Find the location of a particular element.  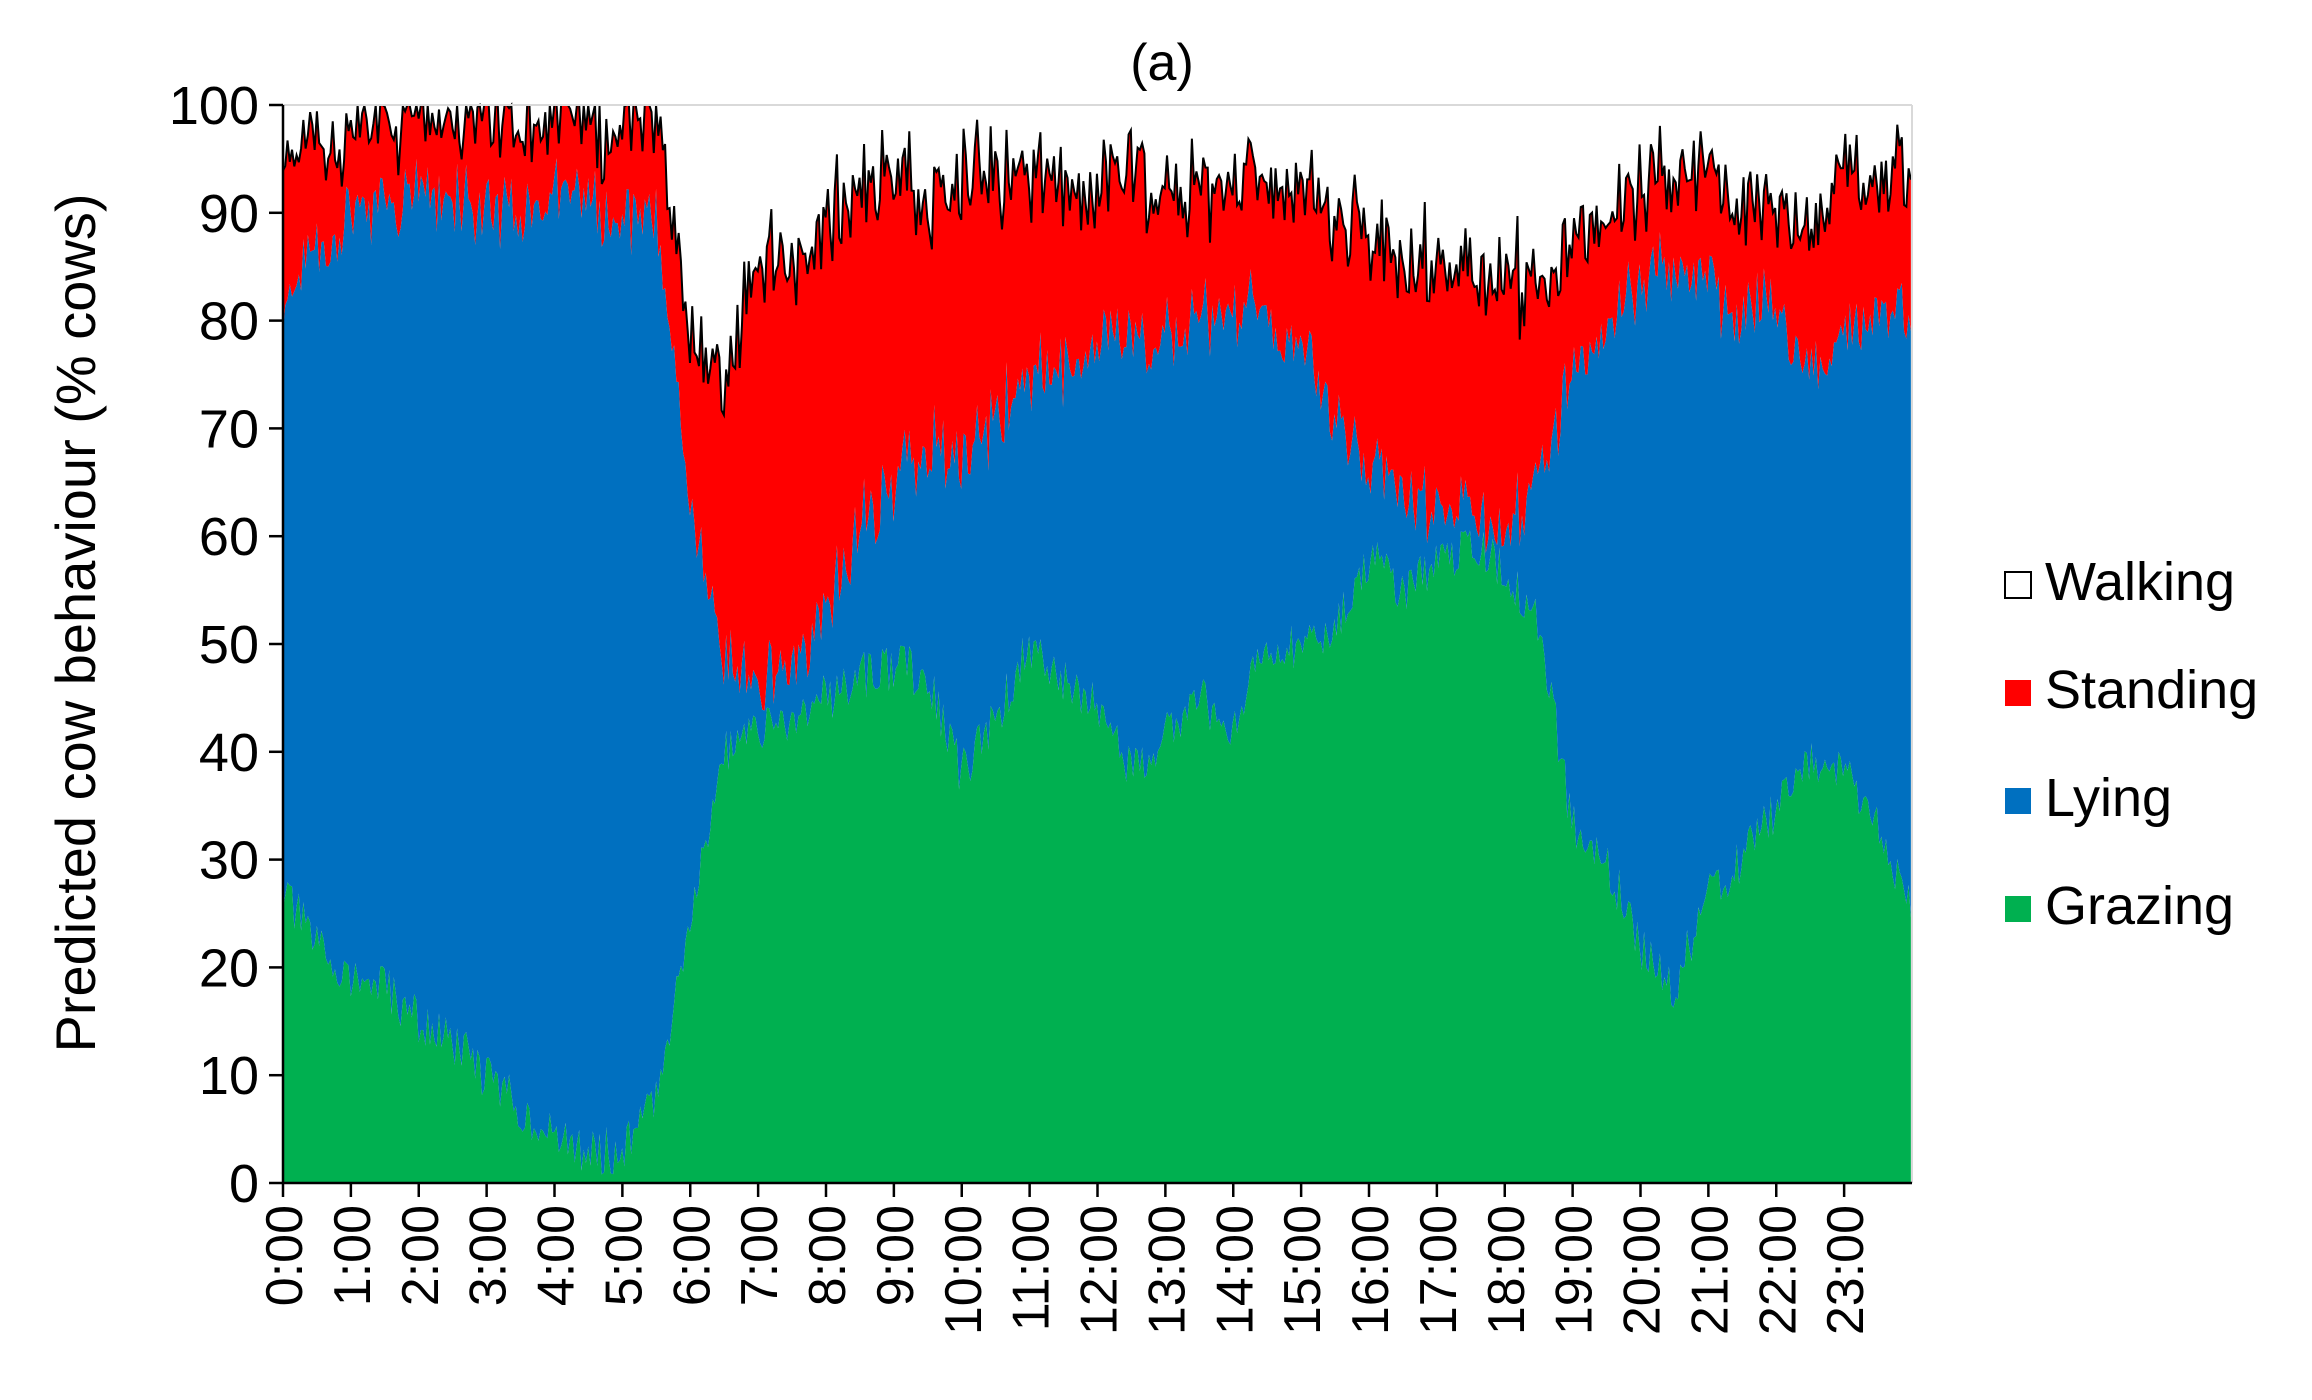

y-tick-label: 60 is located at coordinates (229, 537).